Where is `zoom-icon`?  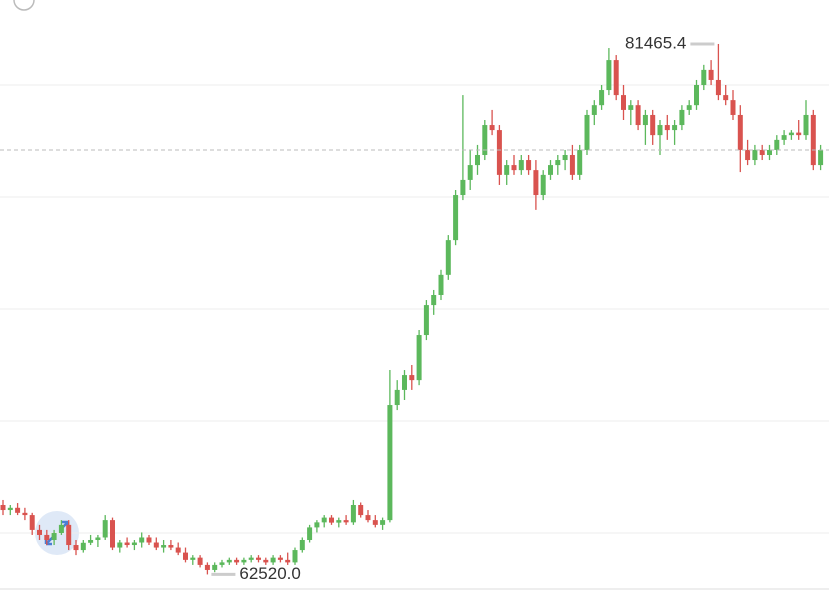 zoom-icon is located at coordinates (57, 533).